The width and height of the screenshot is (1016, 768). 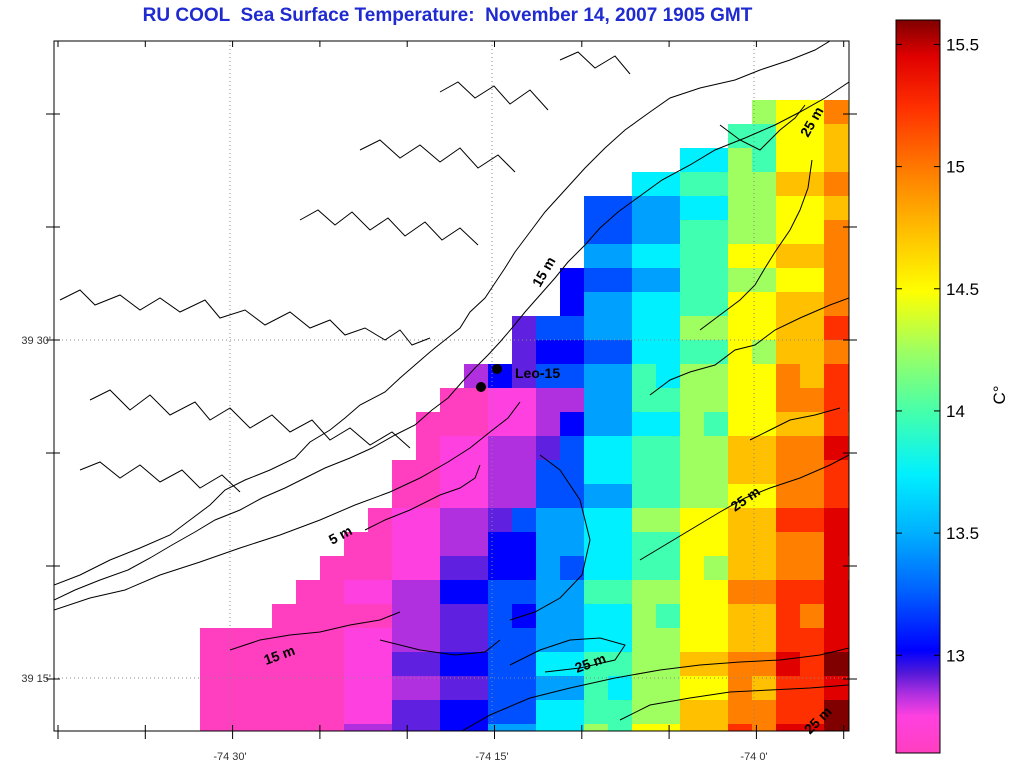 I want to click on colorbar-tick-label: 14.5, so click(x=962, y=289).